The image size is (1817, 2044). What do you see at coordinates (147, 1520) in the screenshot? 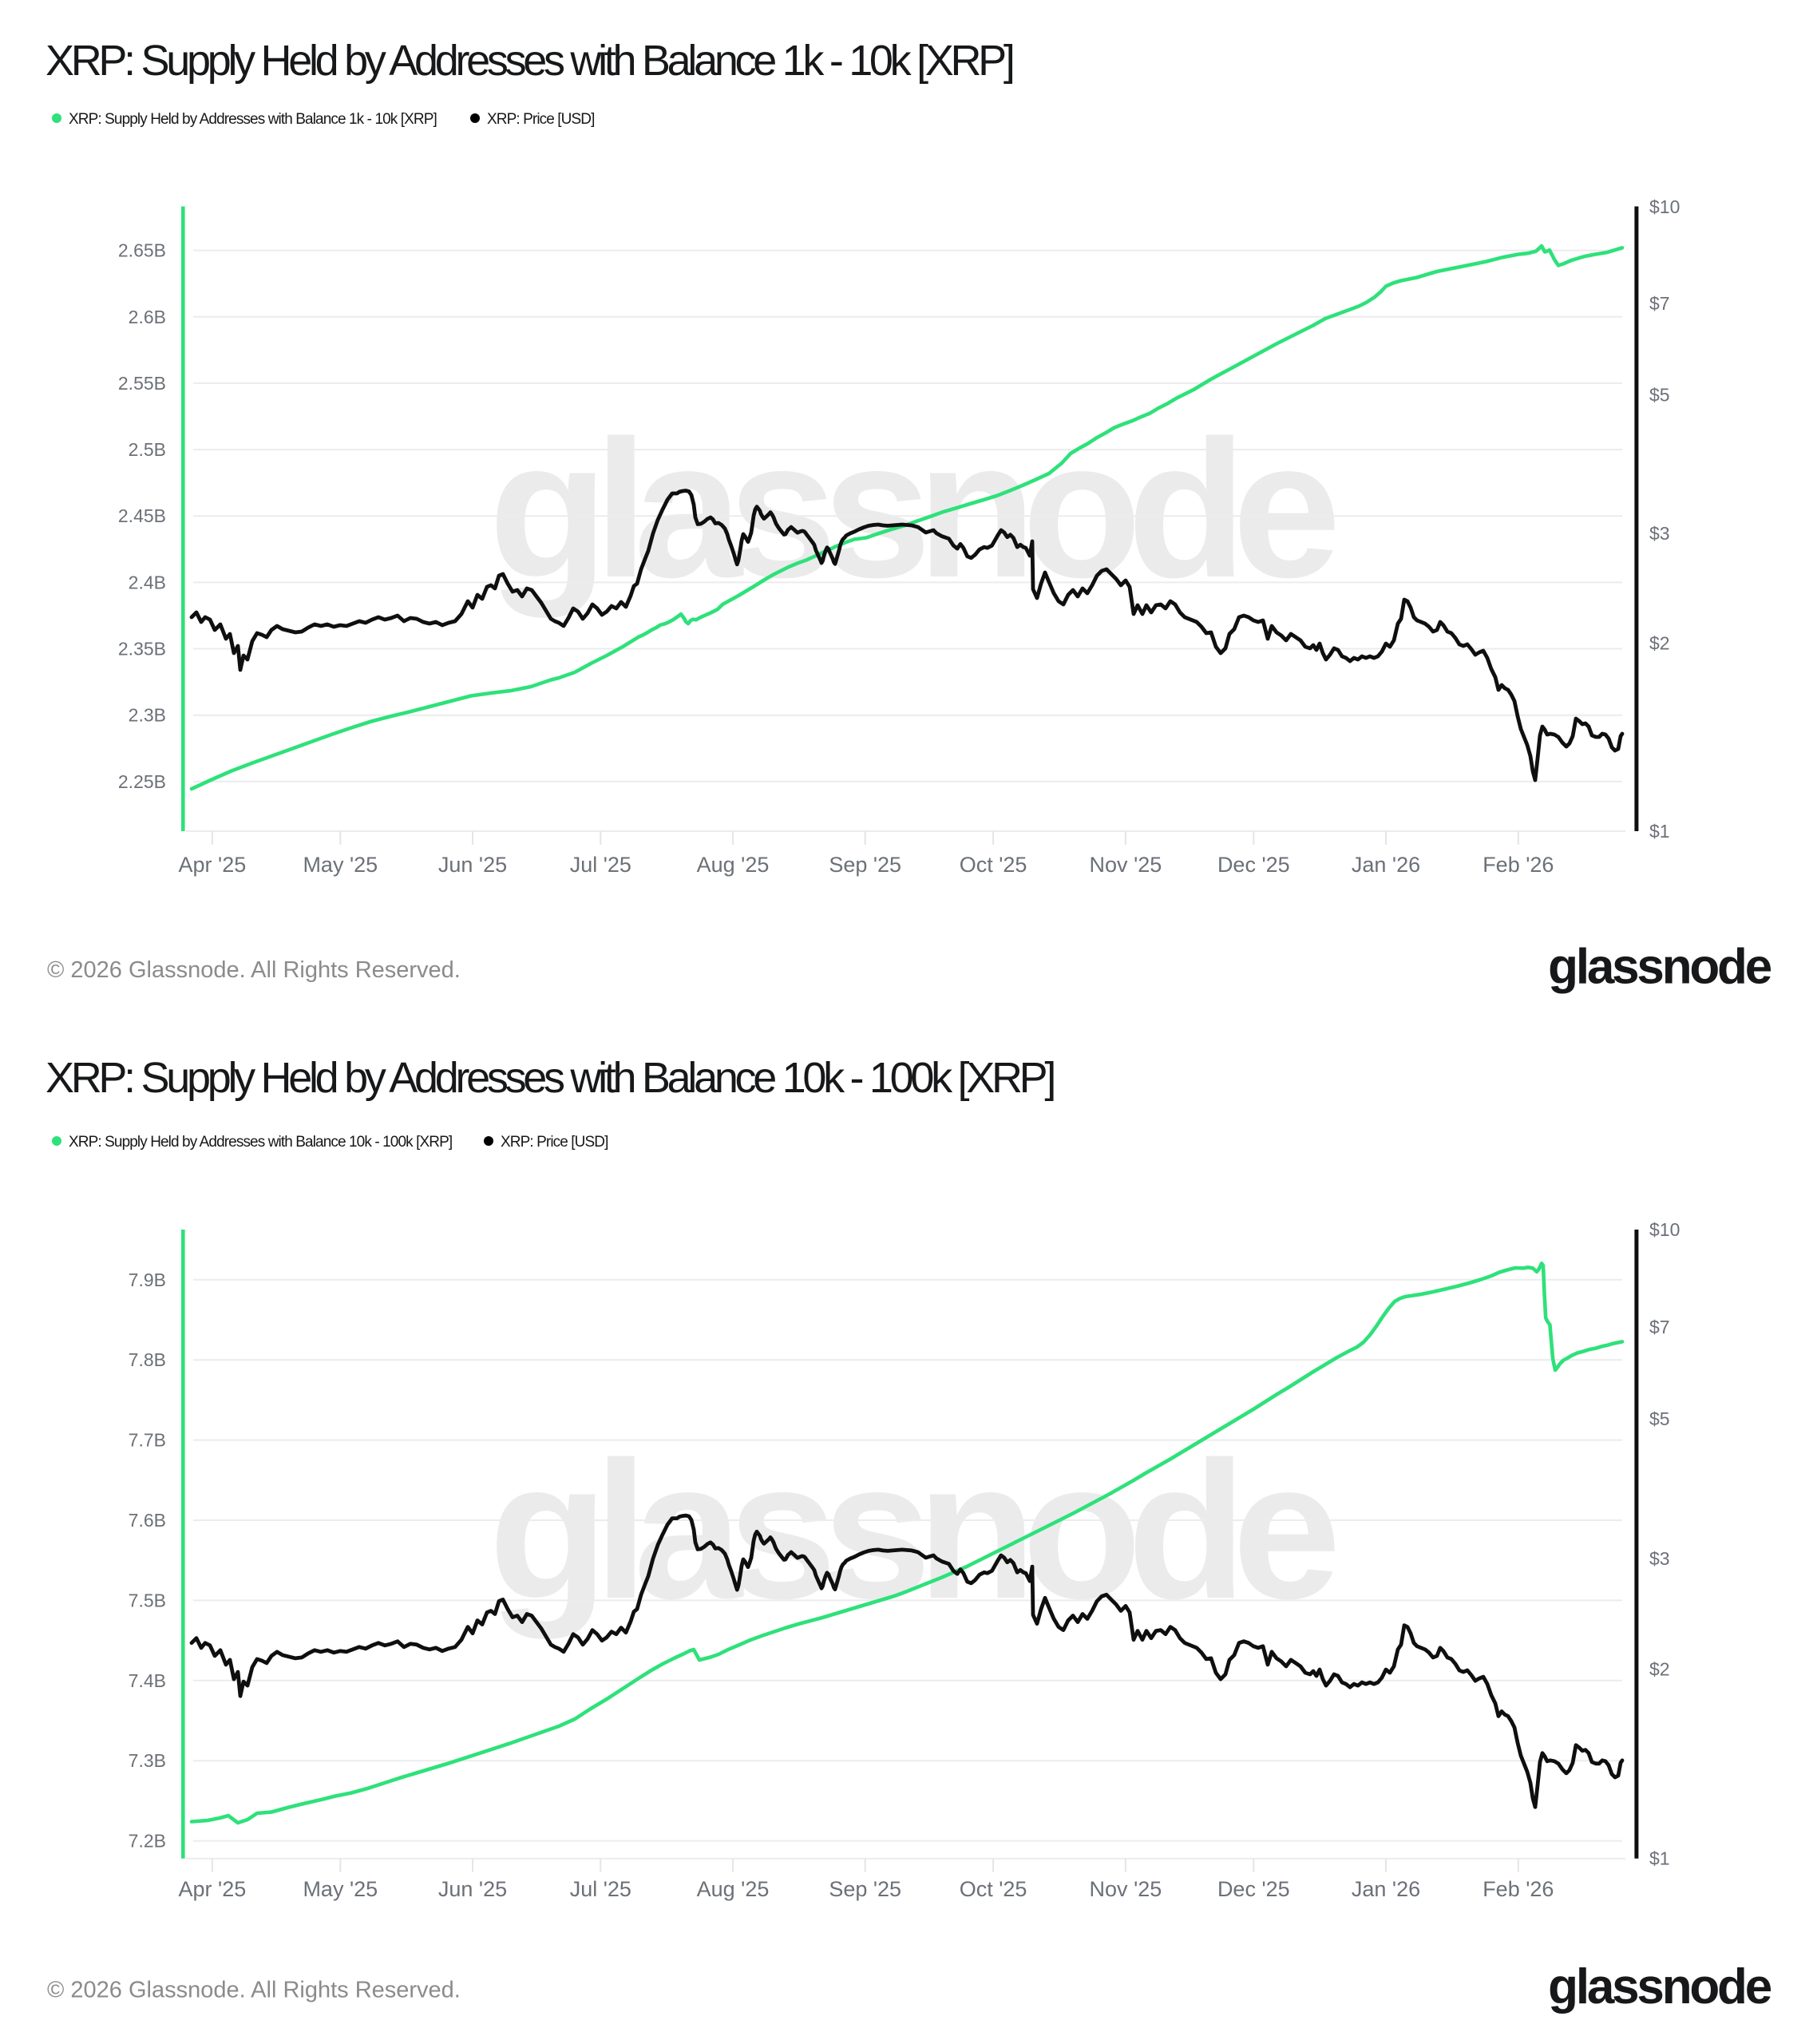
I see `svg-text: 7.6B` at bounding box center [147, 1520].